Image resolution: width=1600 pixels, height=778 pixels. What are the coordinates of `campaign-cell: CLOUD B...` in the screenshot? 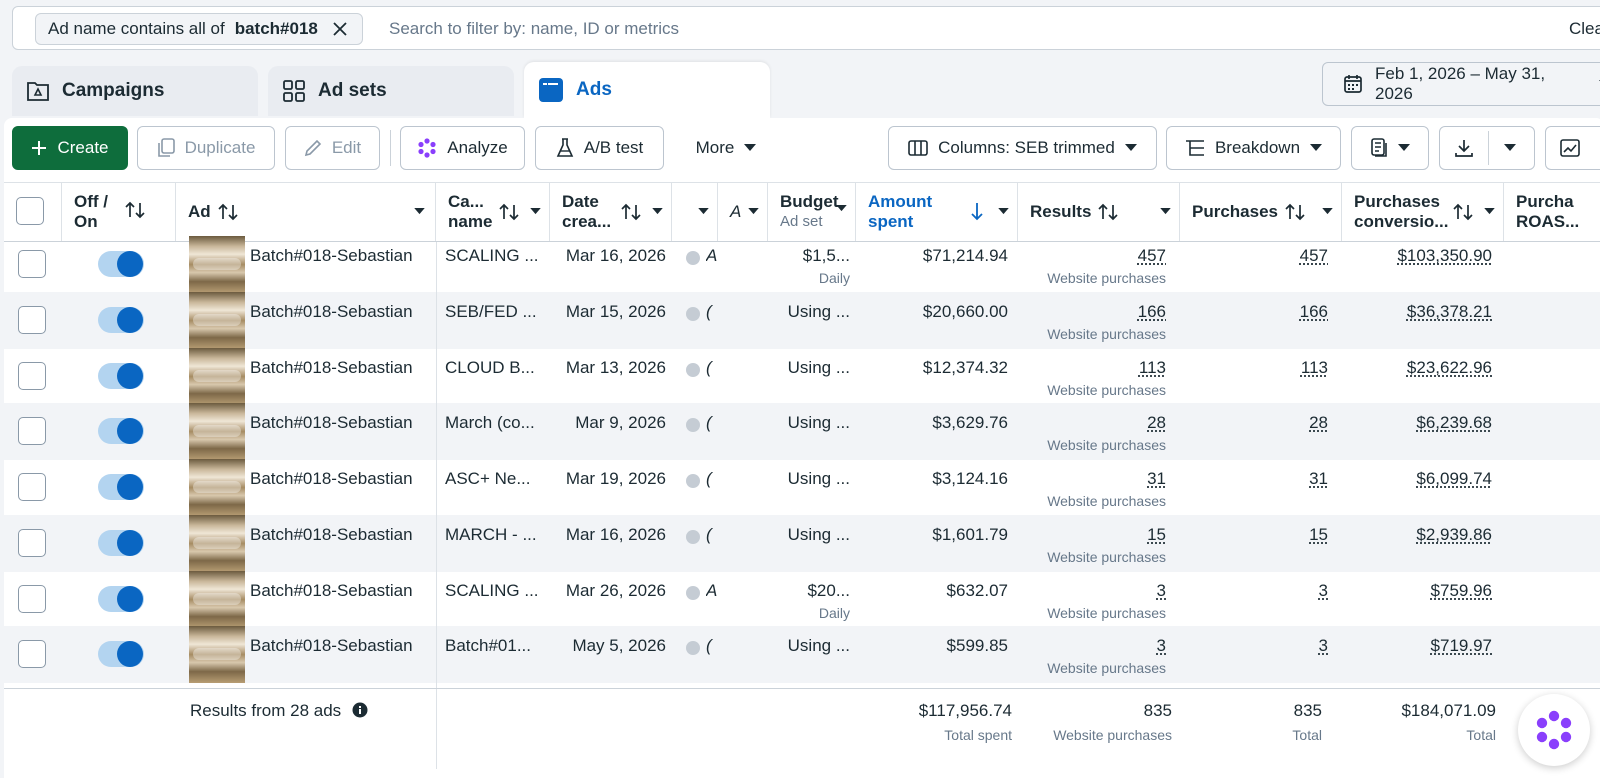 It's located at (497, 376).